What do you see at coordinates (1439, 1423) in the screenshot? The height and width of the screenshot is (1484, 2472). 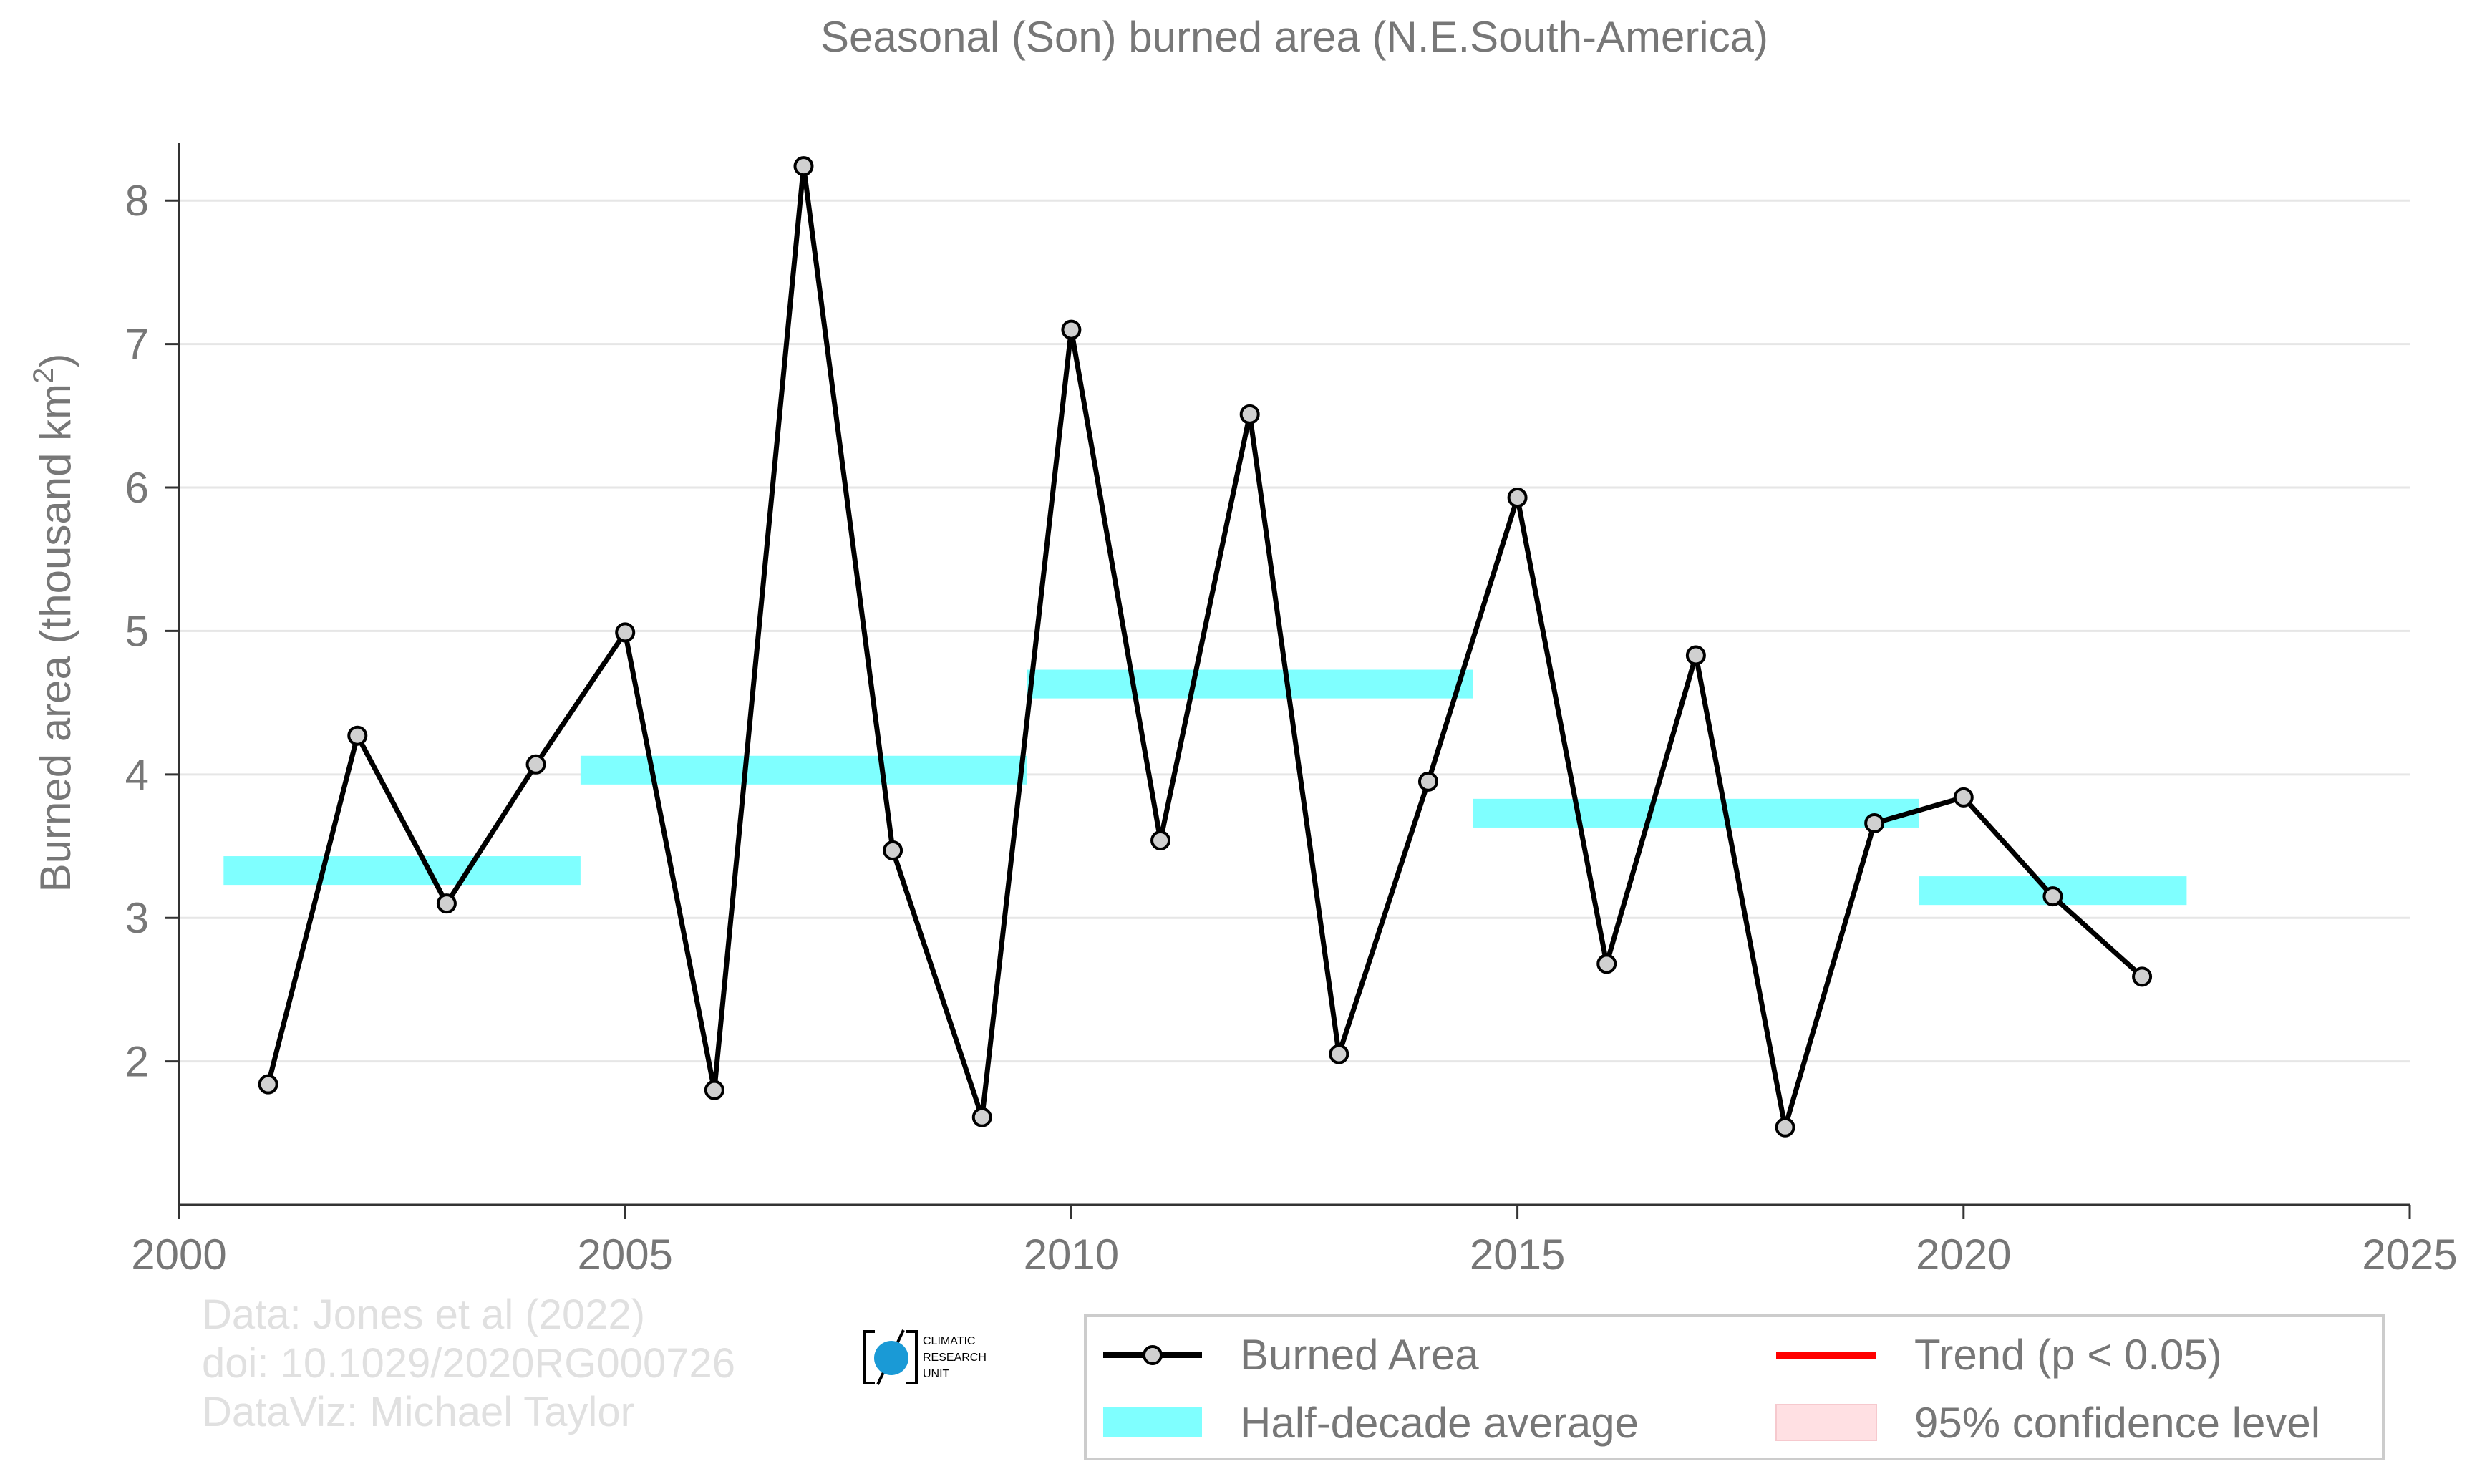 I see `legend-half-decade-label: Half-decade average` at bounding box center [1439, 1423].